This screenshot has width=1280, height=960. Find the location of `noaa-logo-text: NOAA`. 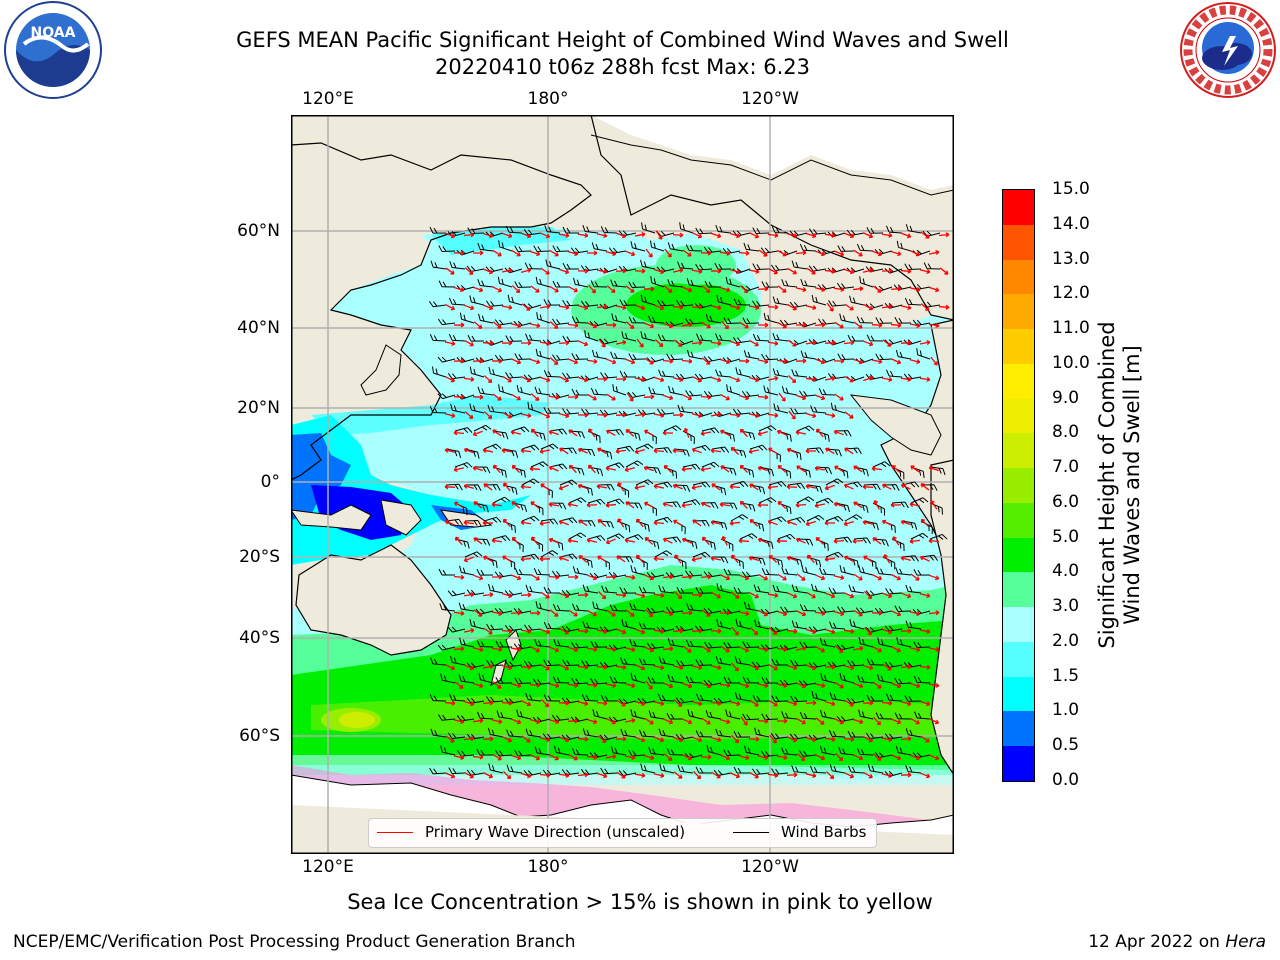

noaa-logo-text: NOAA is located at coordinates (53, 33).